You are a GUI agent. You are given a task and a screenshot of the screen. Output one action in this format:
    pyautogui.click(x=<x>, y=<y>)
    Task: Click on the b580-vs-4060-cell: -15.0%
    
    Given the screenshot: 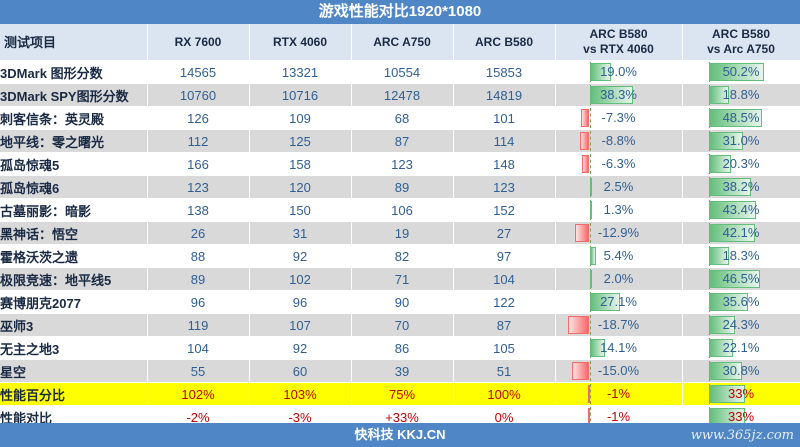 What is the action you would take?
    pyautogui.click(x=619, y=371)
    